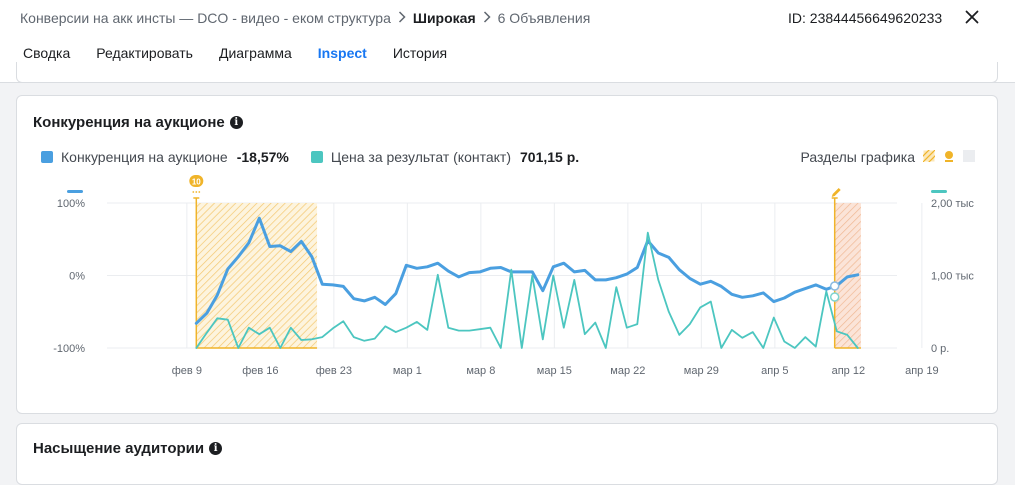 This screenshot has height=485, width=1015. I want to click on legend-label: Цена за результат (контакт), so click(421, 157).